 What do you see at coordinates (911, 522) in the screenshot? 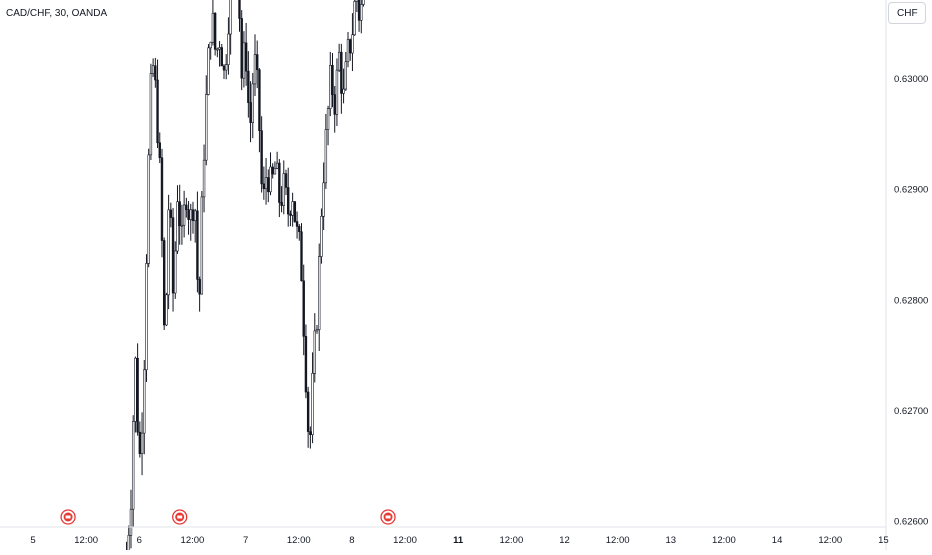
I see `price-tick-label: 0.62600` at bounding box center [911, 522].